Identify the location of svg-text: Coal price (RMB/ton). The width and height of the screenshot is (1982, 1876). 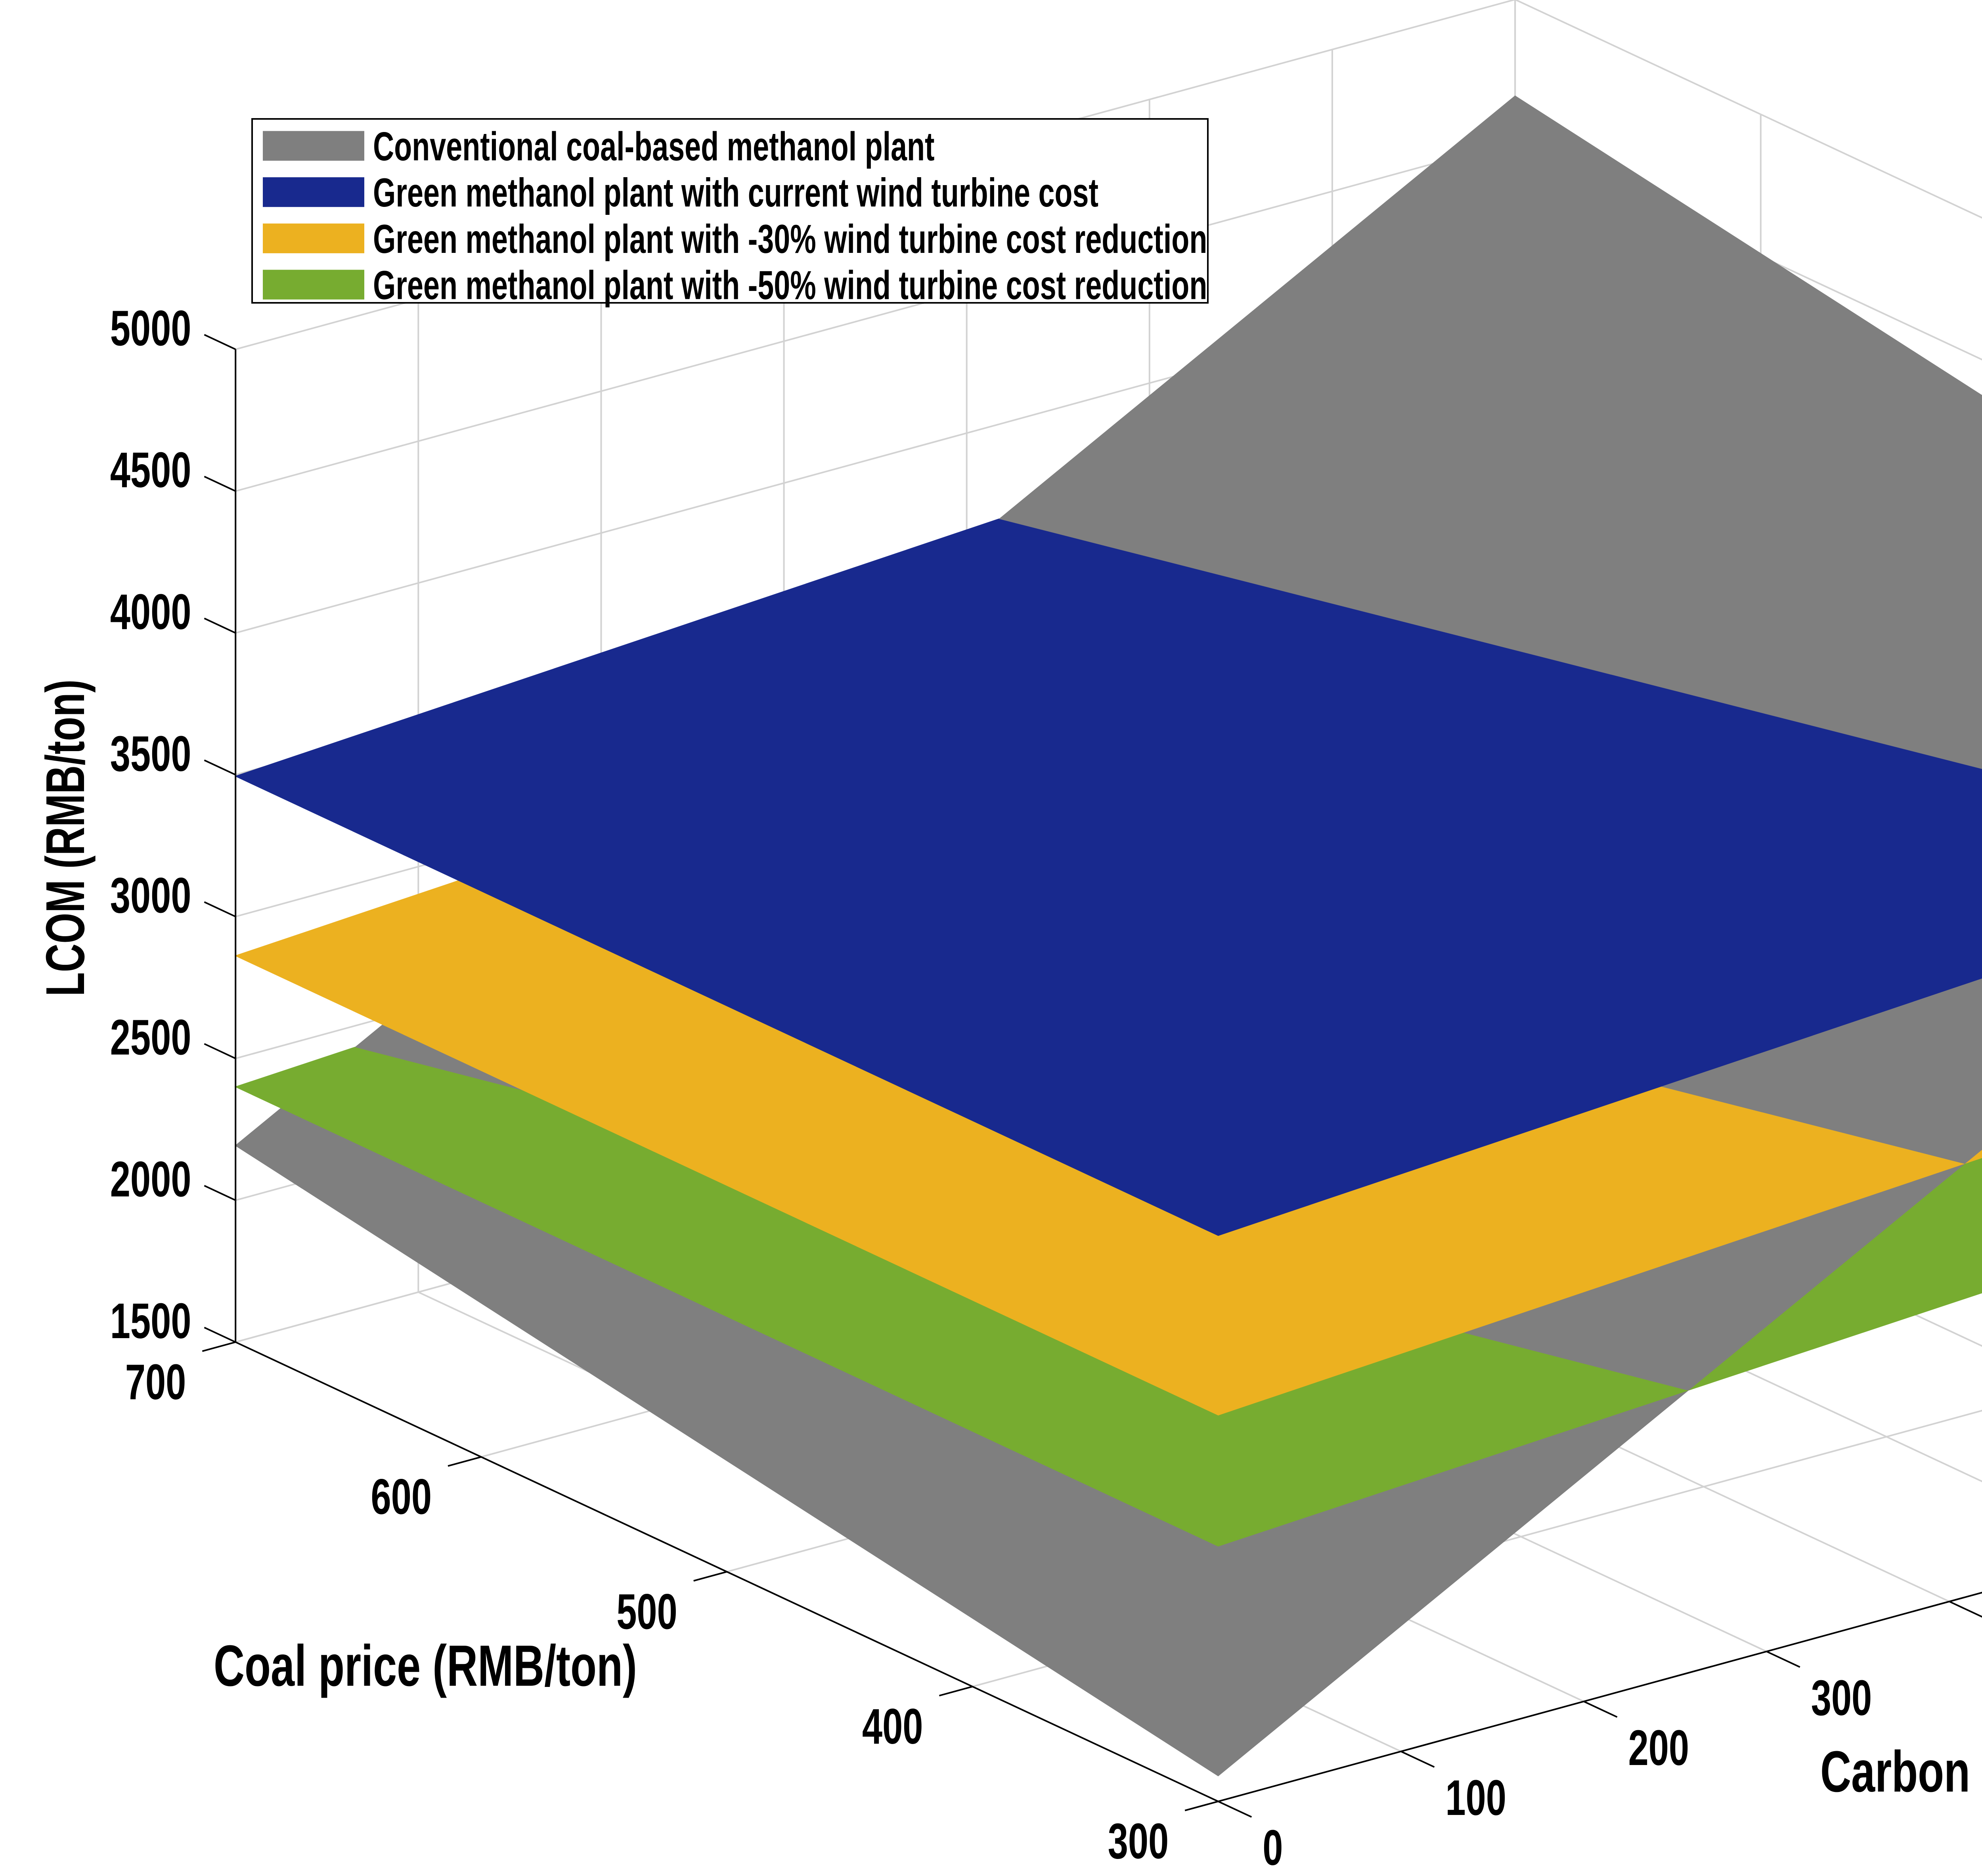
(425, 1666).